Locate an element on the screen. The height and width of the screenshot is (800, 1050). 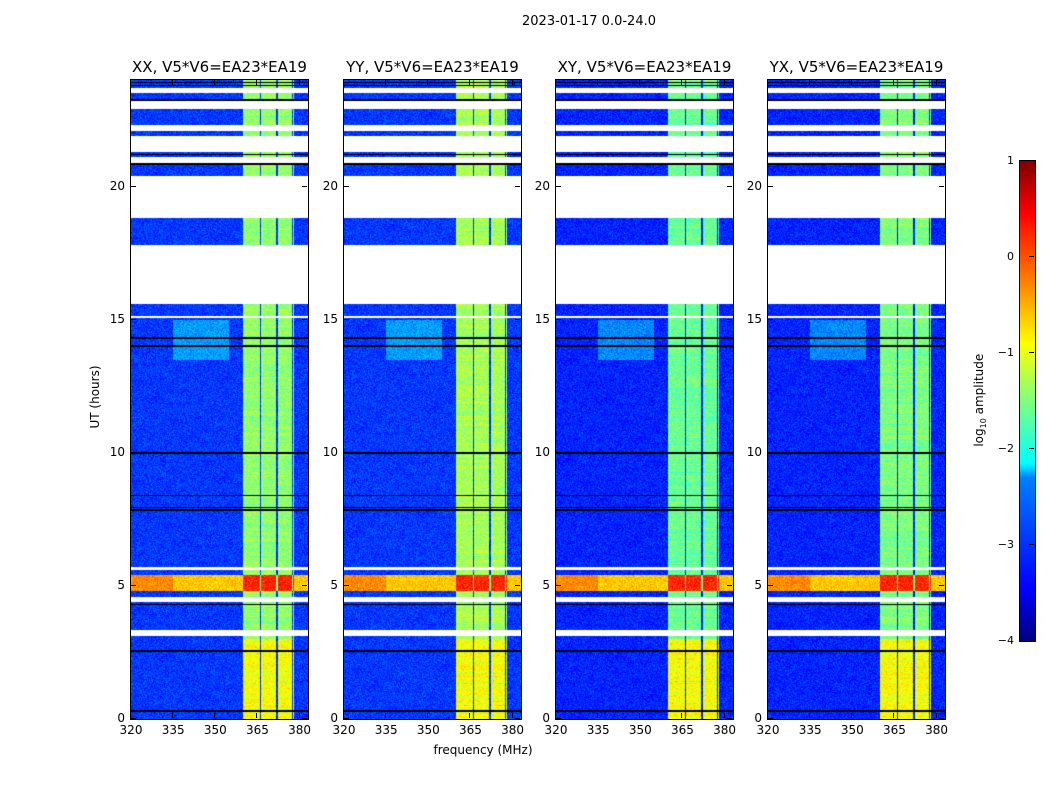
colorbar-tick-label: −3 is located at coordinates (1005, 544).